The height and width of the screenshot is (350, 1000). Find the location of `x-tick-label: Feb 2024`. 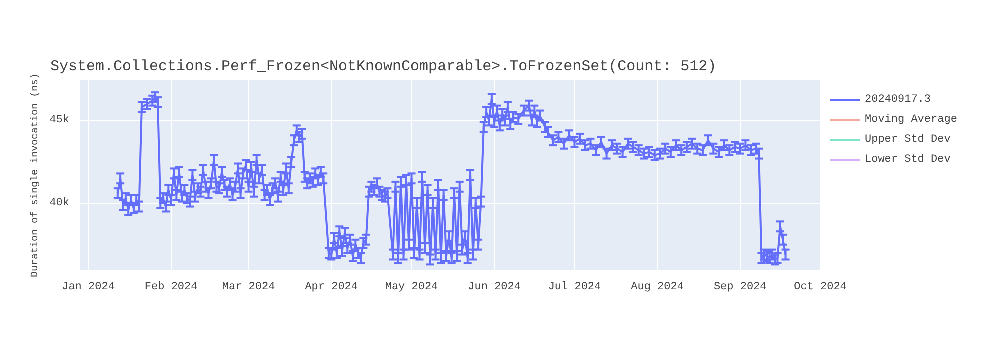

x-tick-label: Feb 2024 is located at coordinates (171, 288).